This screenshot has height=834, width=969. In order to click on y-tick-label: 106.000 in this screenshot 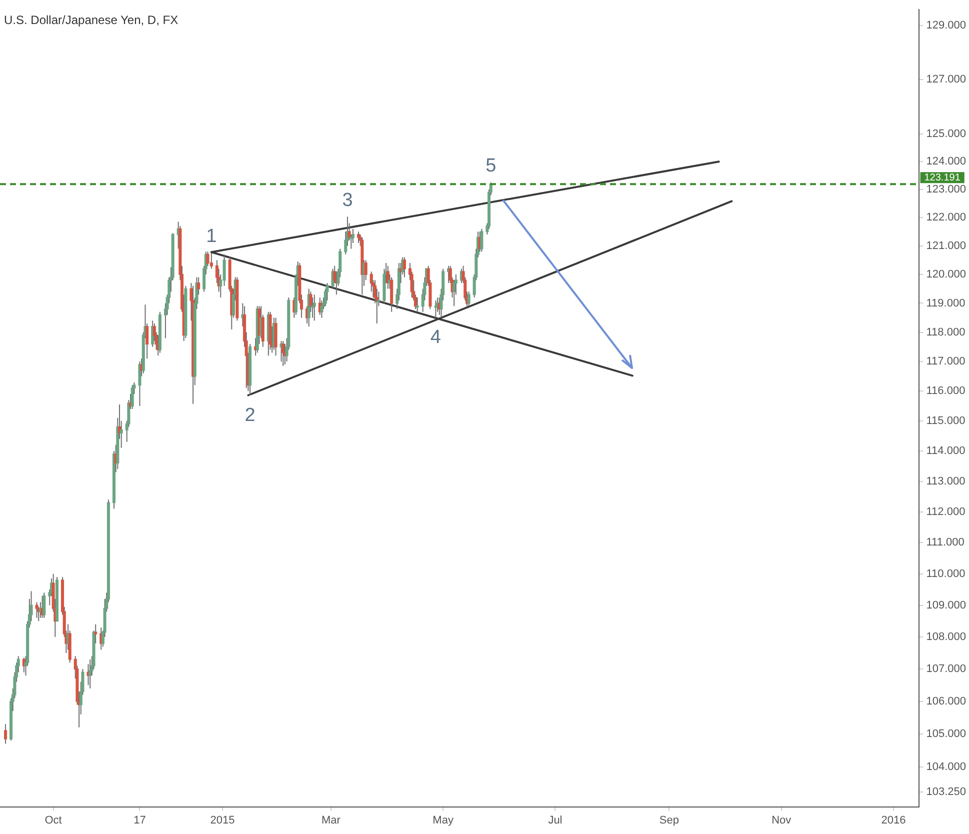, I will do `click(946, 701)`.